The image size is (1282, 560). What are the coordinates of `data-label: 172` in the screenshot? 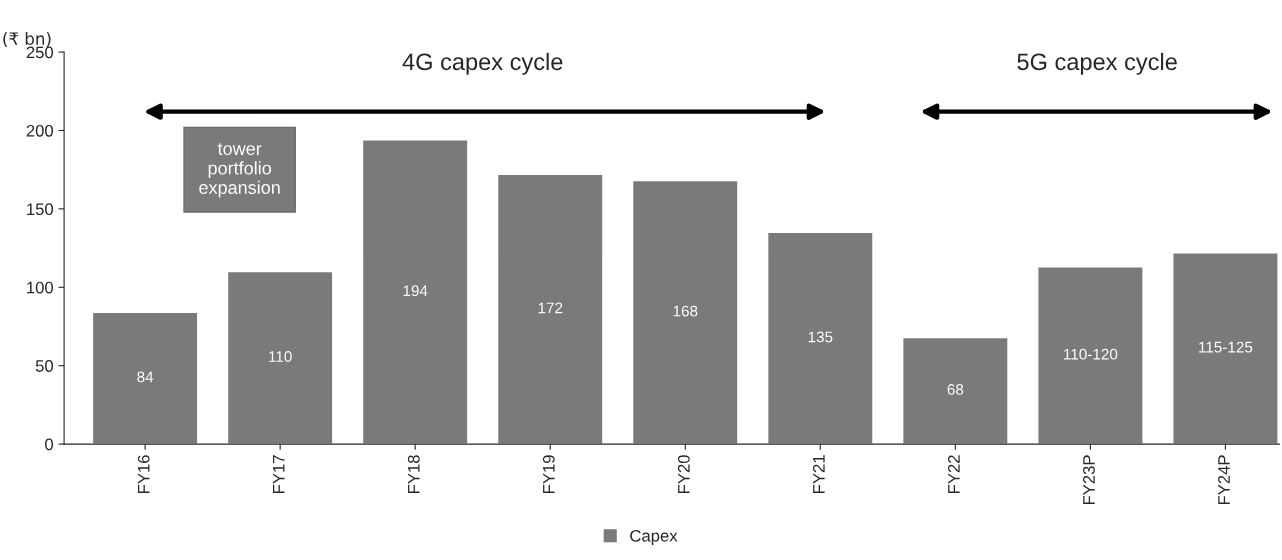 It's located at (550, 308).